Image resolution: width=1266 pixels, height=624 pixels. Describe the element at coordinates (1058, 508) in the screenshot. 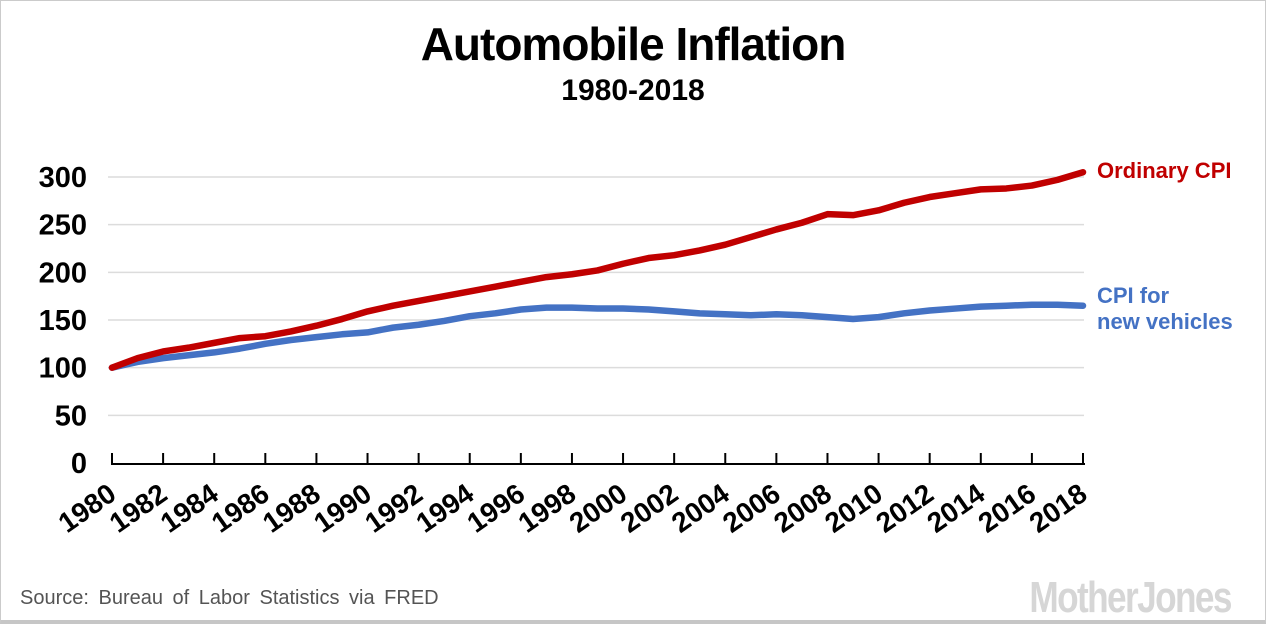

I see `x-tick-label: 2018` at that location.